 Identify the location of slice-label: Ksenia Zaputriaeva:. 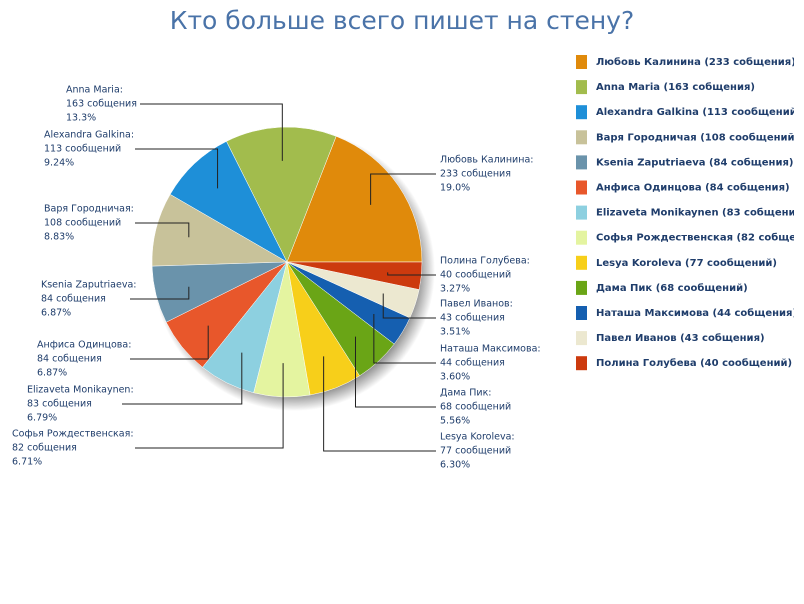
(89, 285).